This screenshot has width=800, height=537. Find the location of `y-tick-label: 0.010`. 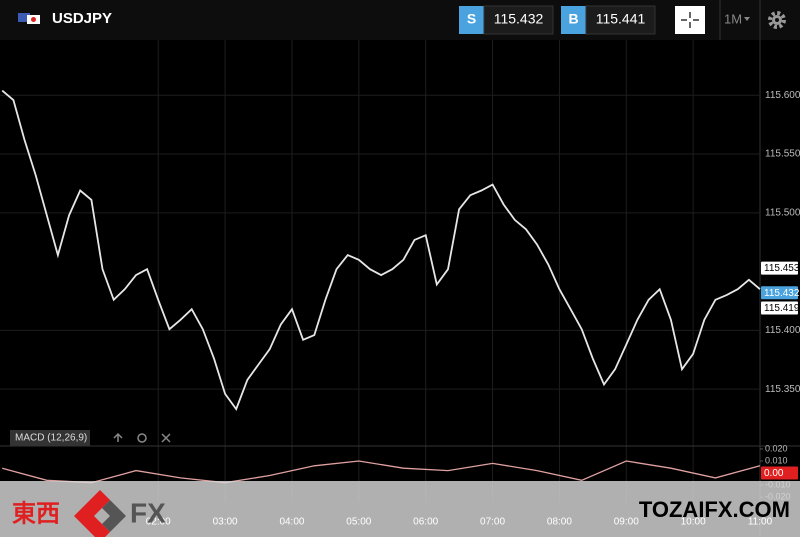

y-tick-label: 0.010 is located at coordinates (776, 460).